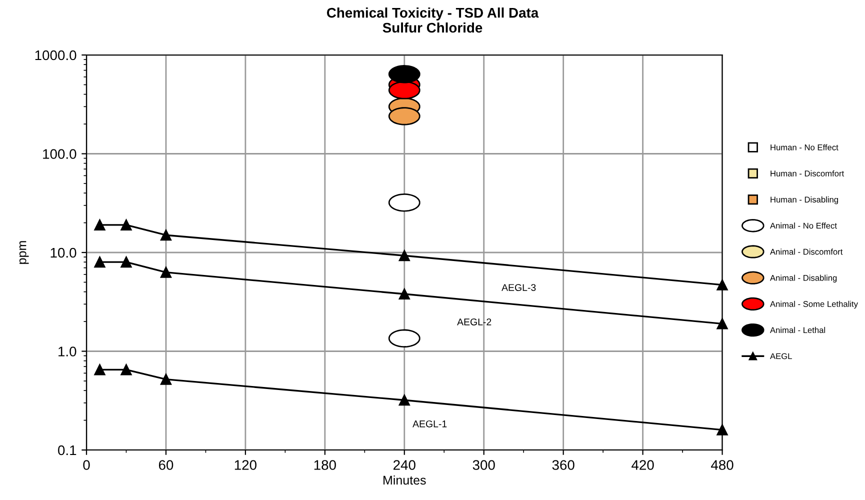  What do you see at coordinates (803, 278) in the screenshot?
I see `legend-label: Animal - Disabling` at bounding box center [803, 278].